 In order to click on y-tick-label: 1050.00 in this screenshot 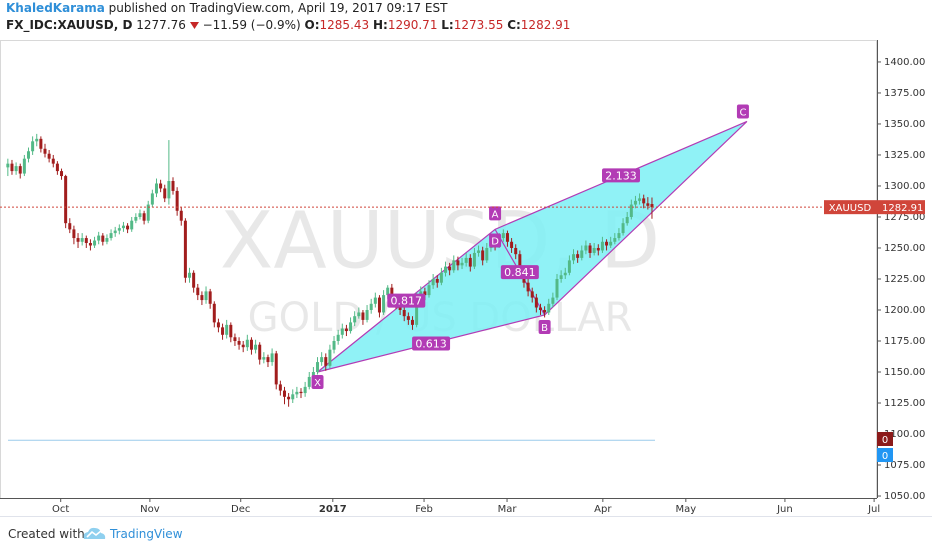, I will do `click(904, 496)`.